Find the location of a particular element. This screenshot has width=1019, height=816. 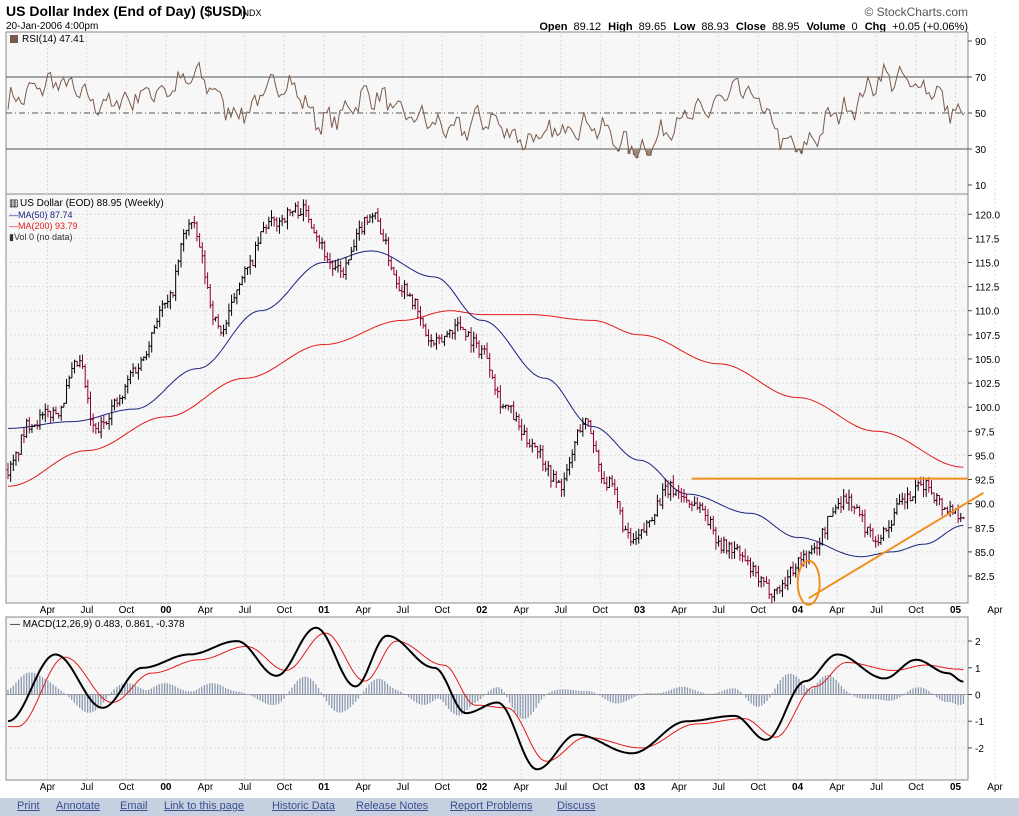

support-trendline is located at coordinates (896, 545).